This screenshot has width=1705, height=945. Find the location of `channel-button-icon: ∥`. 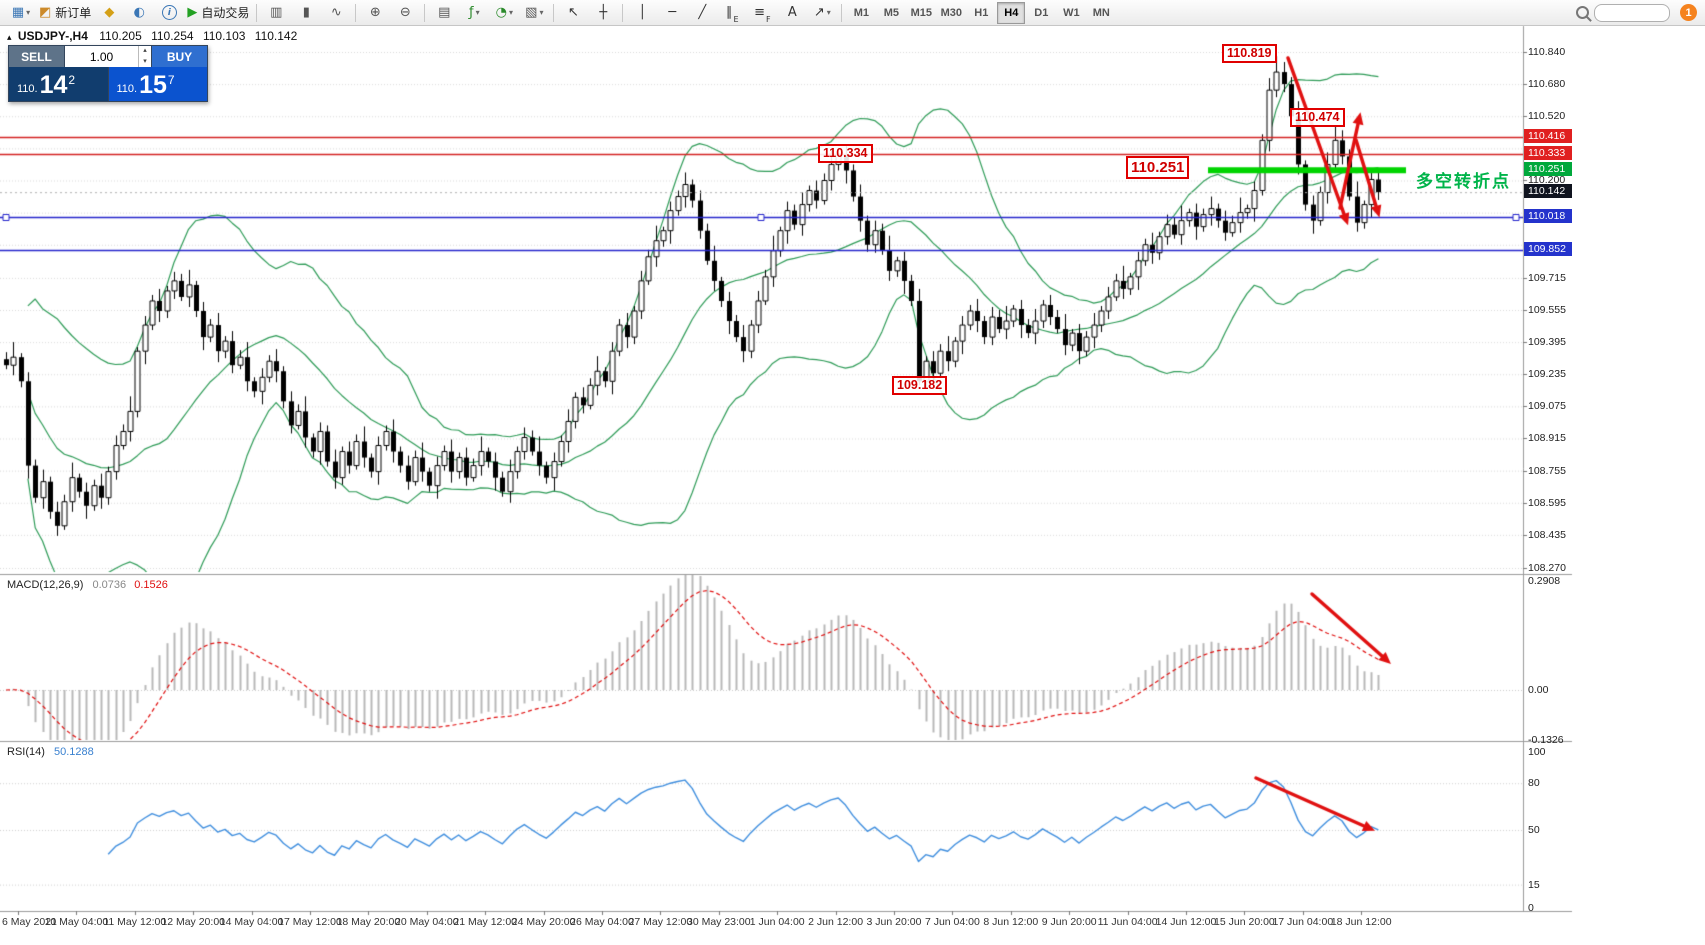

channel-button-icon: ∥ is located at coordinates (729, 12).